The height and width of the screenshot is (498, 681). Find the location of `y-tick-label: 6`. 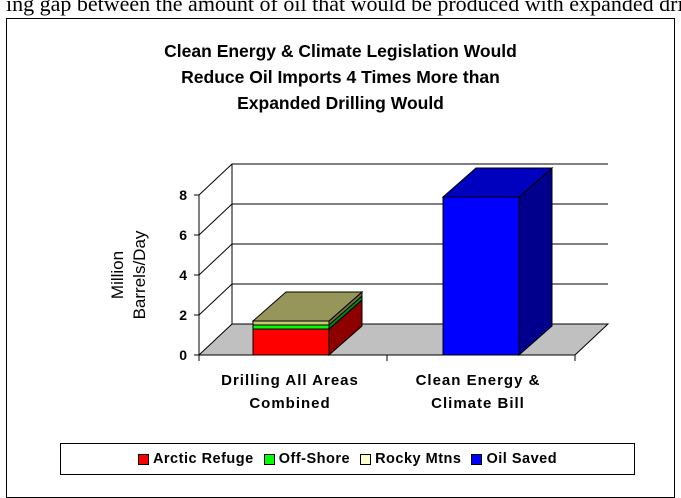

y-tick-label: 6 is located at coordinates (183, 235).